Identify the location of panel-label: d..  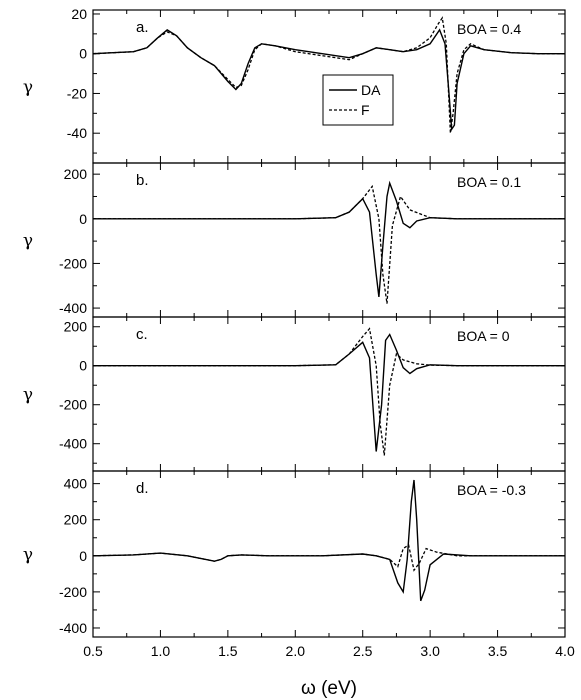
(142, 488).